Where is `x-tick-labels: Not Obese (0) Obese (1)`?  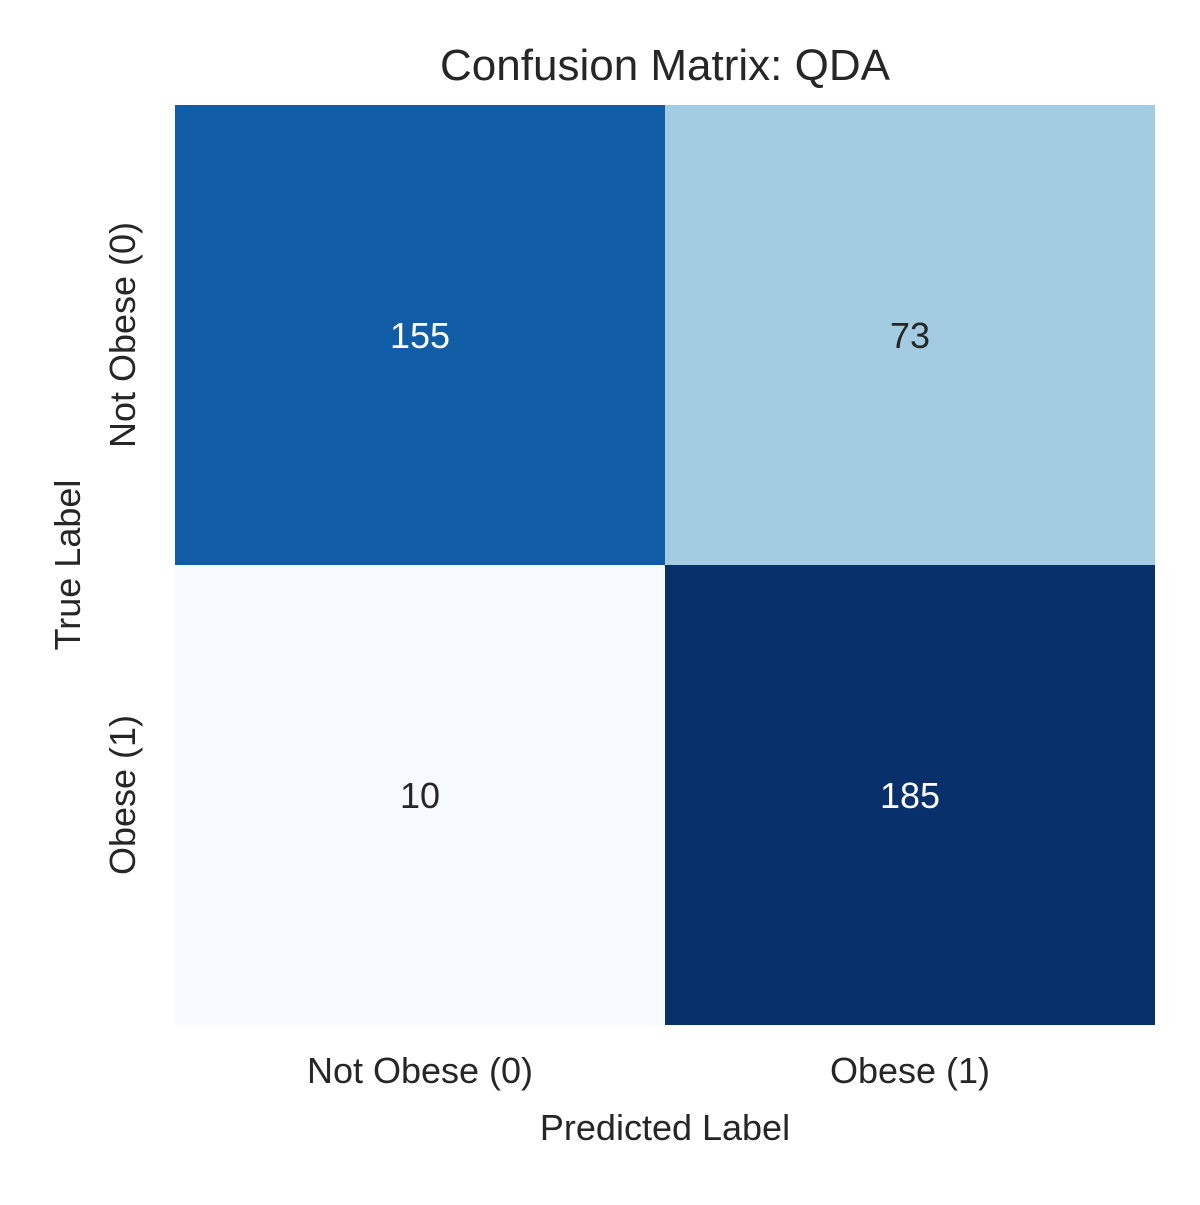
x-tick-labels: Not Obese (0) Obese (1) is located at coordinates (648, 1070).